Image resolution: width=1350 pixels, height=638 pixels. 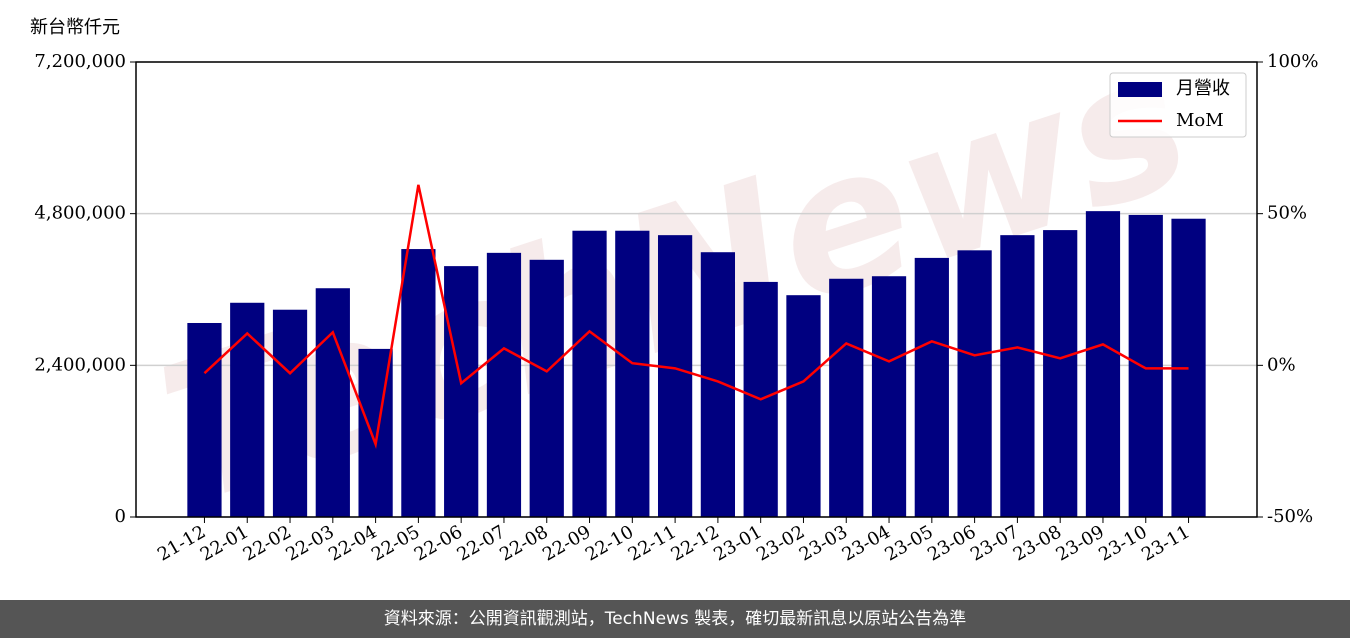 What do you see at coordinates (120, 516) in the screenshot?
I see `y-tick-label: 0` at bounding box center [120, 516].